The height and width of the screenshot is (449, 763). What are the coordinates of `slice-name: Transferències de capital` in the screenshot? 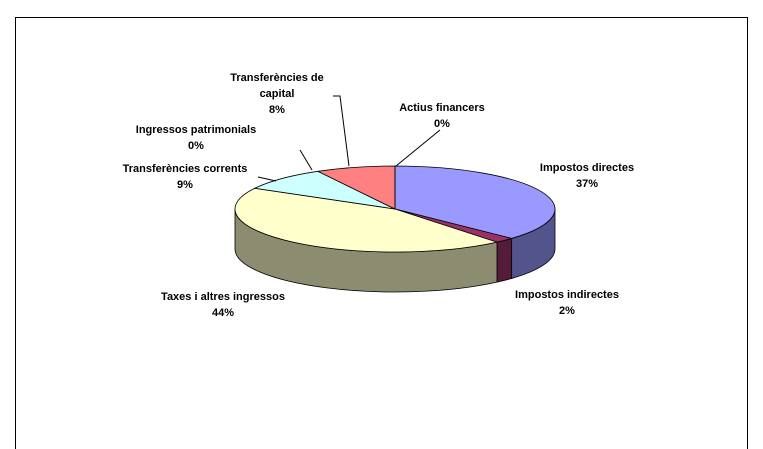 It's located at (277, 86).